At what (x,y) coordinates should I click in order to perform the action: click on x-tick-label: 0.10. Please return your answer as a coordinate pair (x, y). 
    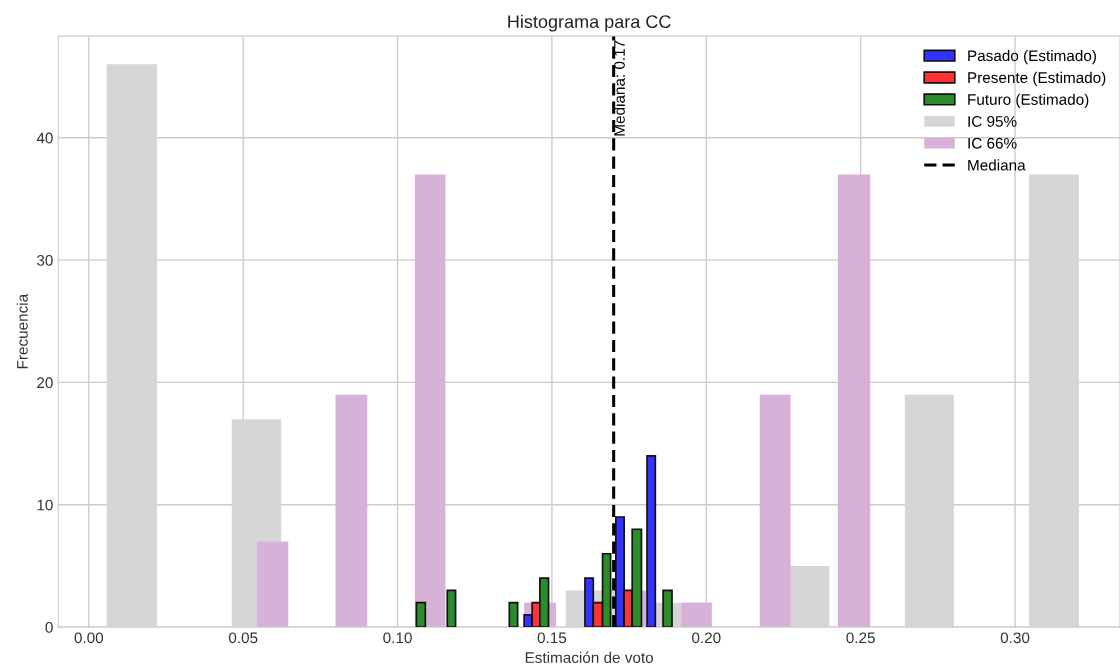
    Looking at the image, I should click on (397, 638).